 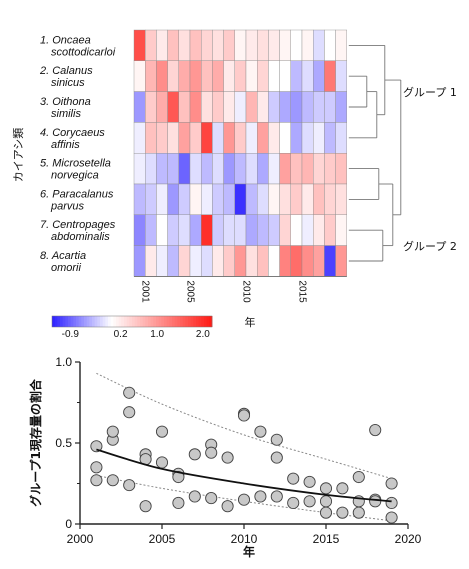 What do you see at coordinates (63, 256) in the screenshot?
I see `row-label-genus: 8. Acartia` at bounding box center [63, 256].